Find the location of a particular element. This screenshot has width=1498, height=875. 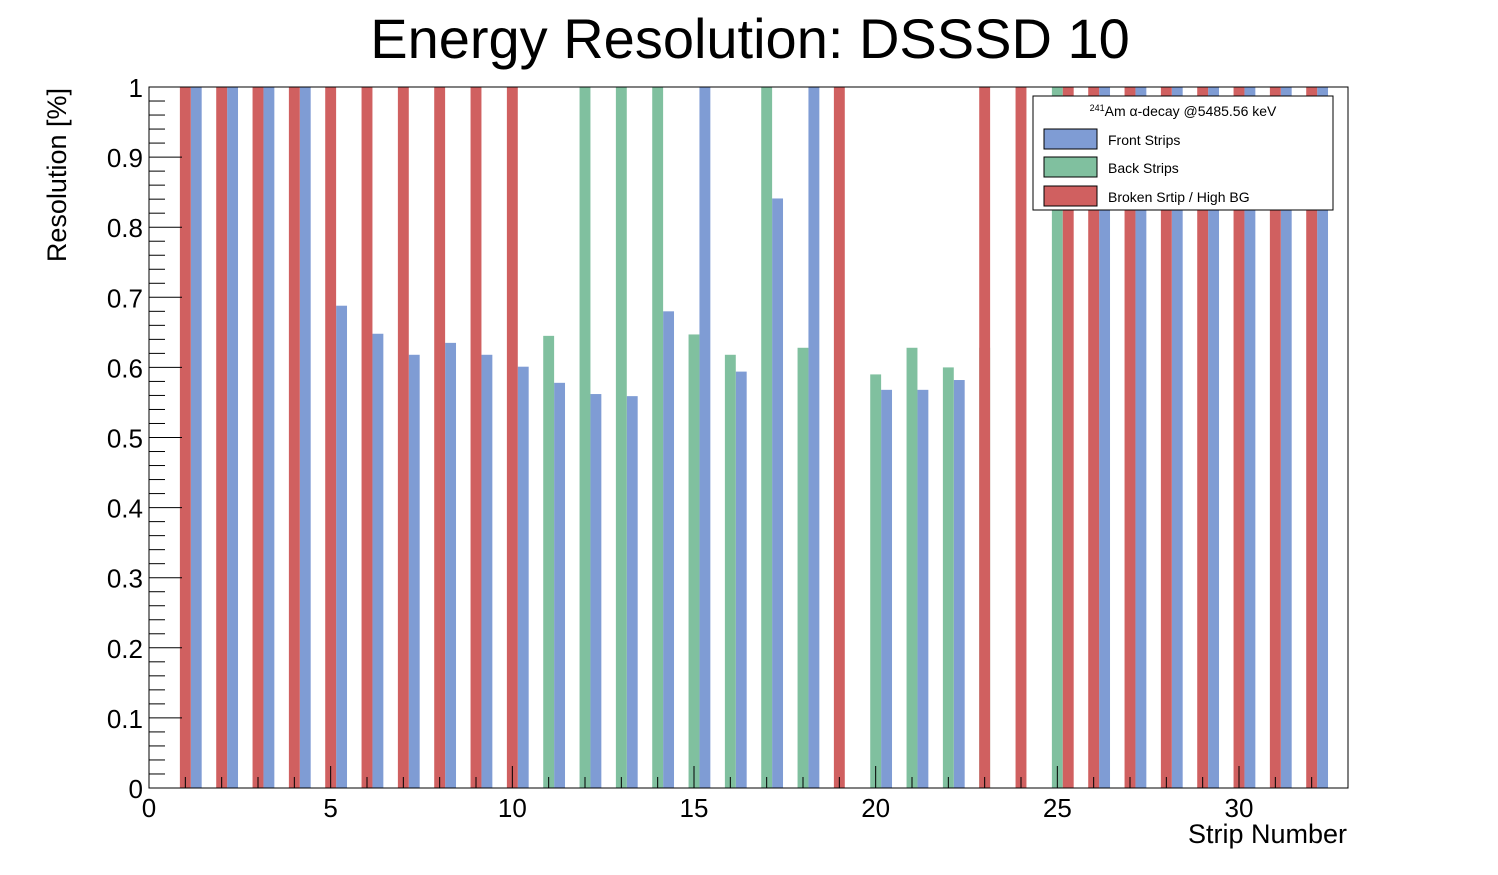

x-tick-label-2: 10 is located at coordinates (512, 808).